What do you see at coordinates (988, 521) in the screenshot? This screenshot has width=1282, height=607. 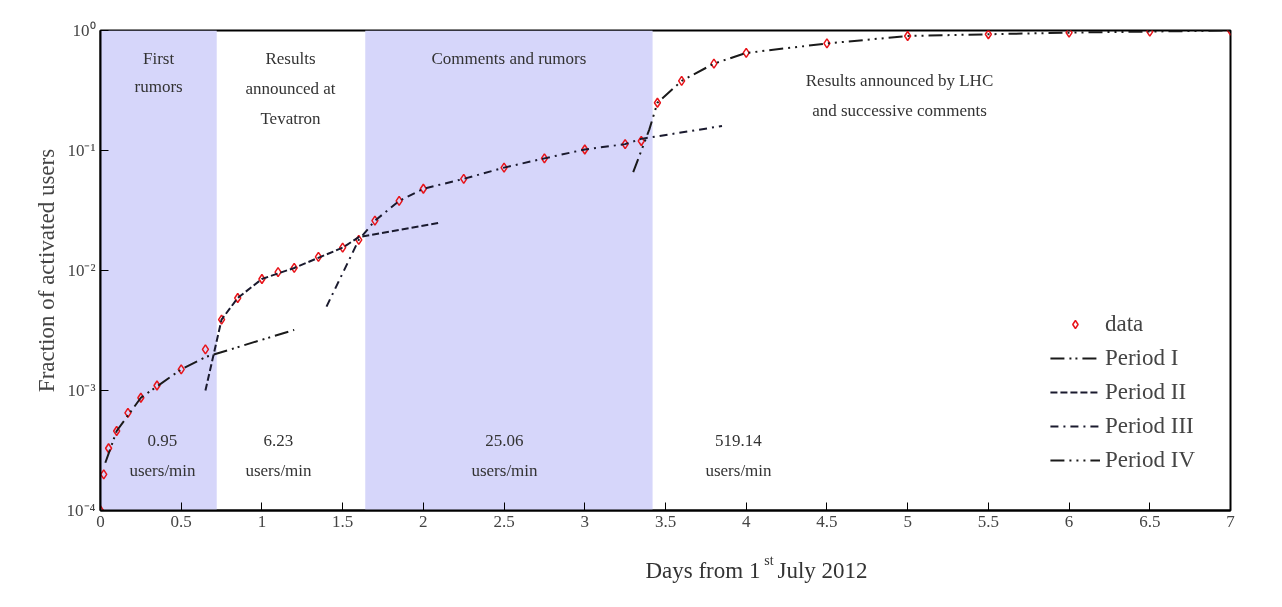 I see `x-tick-label: 5.5` at bounding box center [988, 521].